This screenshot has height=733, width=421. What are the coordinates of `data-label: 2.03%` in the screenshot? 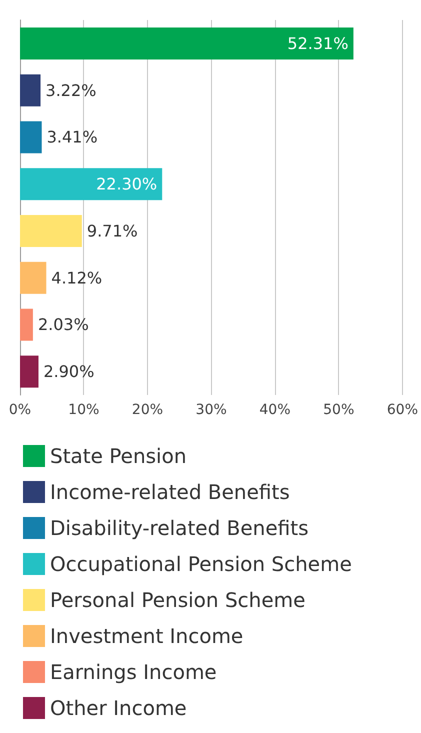 It's located at (63, 324).